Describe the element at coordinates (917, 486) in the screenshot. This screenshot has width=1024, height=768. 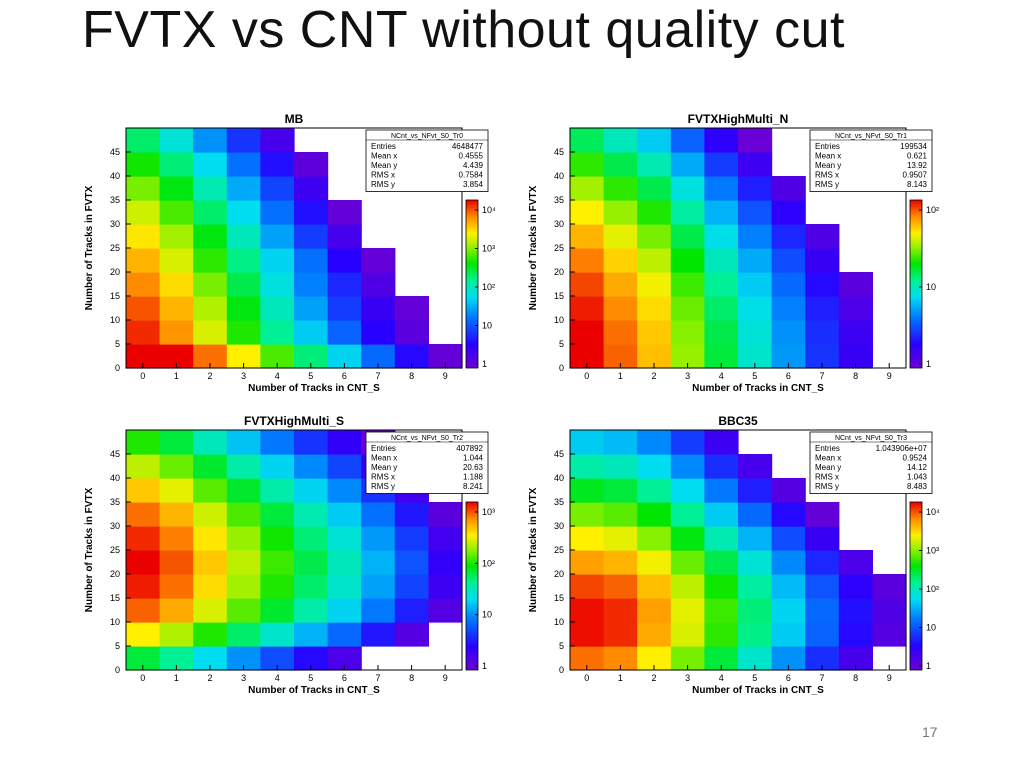
I see `stats-row-value: 8.483` at that location.